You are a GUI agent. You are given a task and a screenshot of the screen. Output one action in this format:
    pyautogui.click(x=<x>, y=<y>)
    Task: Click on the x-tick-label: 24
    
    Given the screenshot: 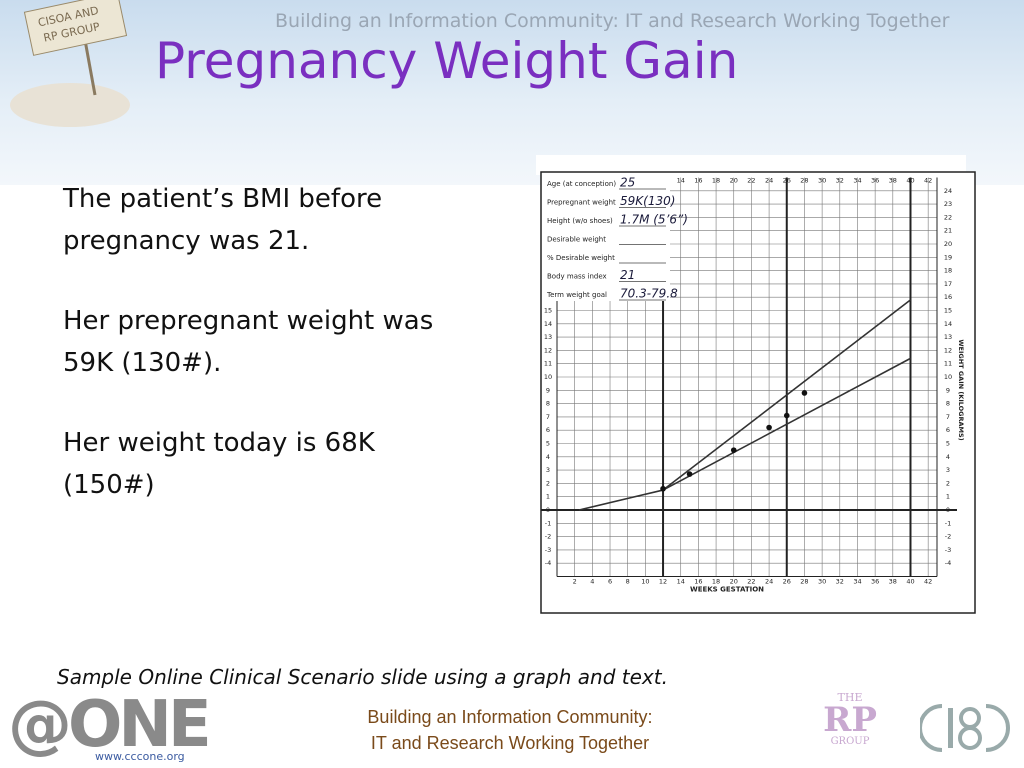 What is the action you would take?
    pyautogui.click(x=769, y=582)
    